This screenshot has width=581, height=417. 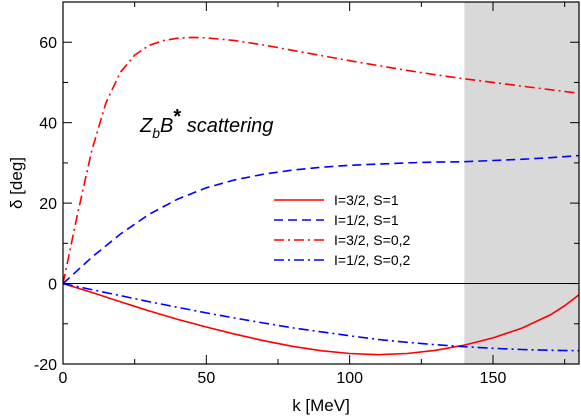 I want to click on y-axis-label: δ [deg], so click(x=16, y=183).